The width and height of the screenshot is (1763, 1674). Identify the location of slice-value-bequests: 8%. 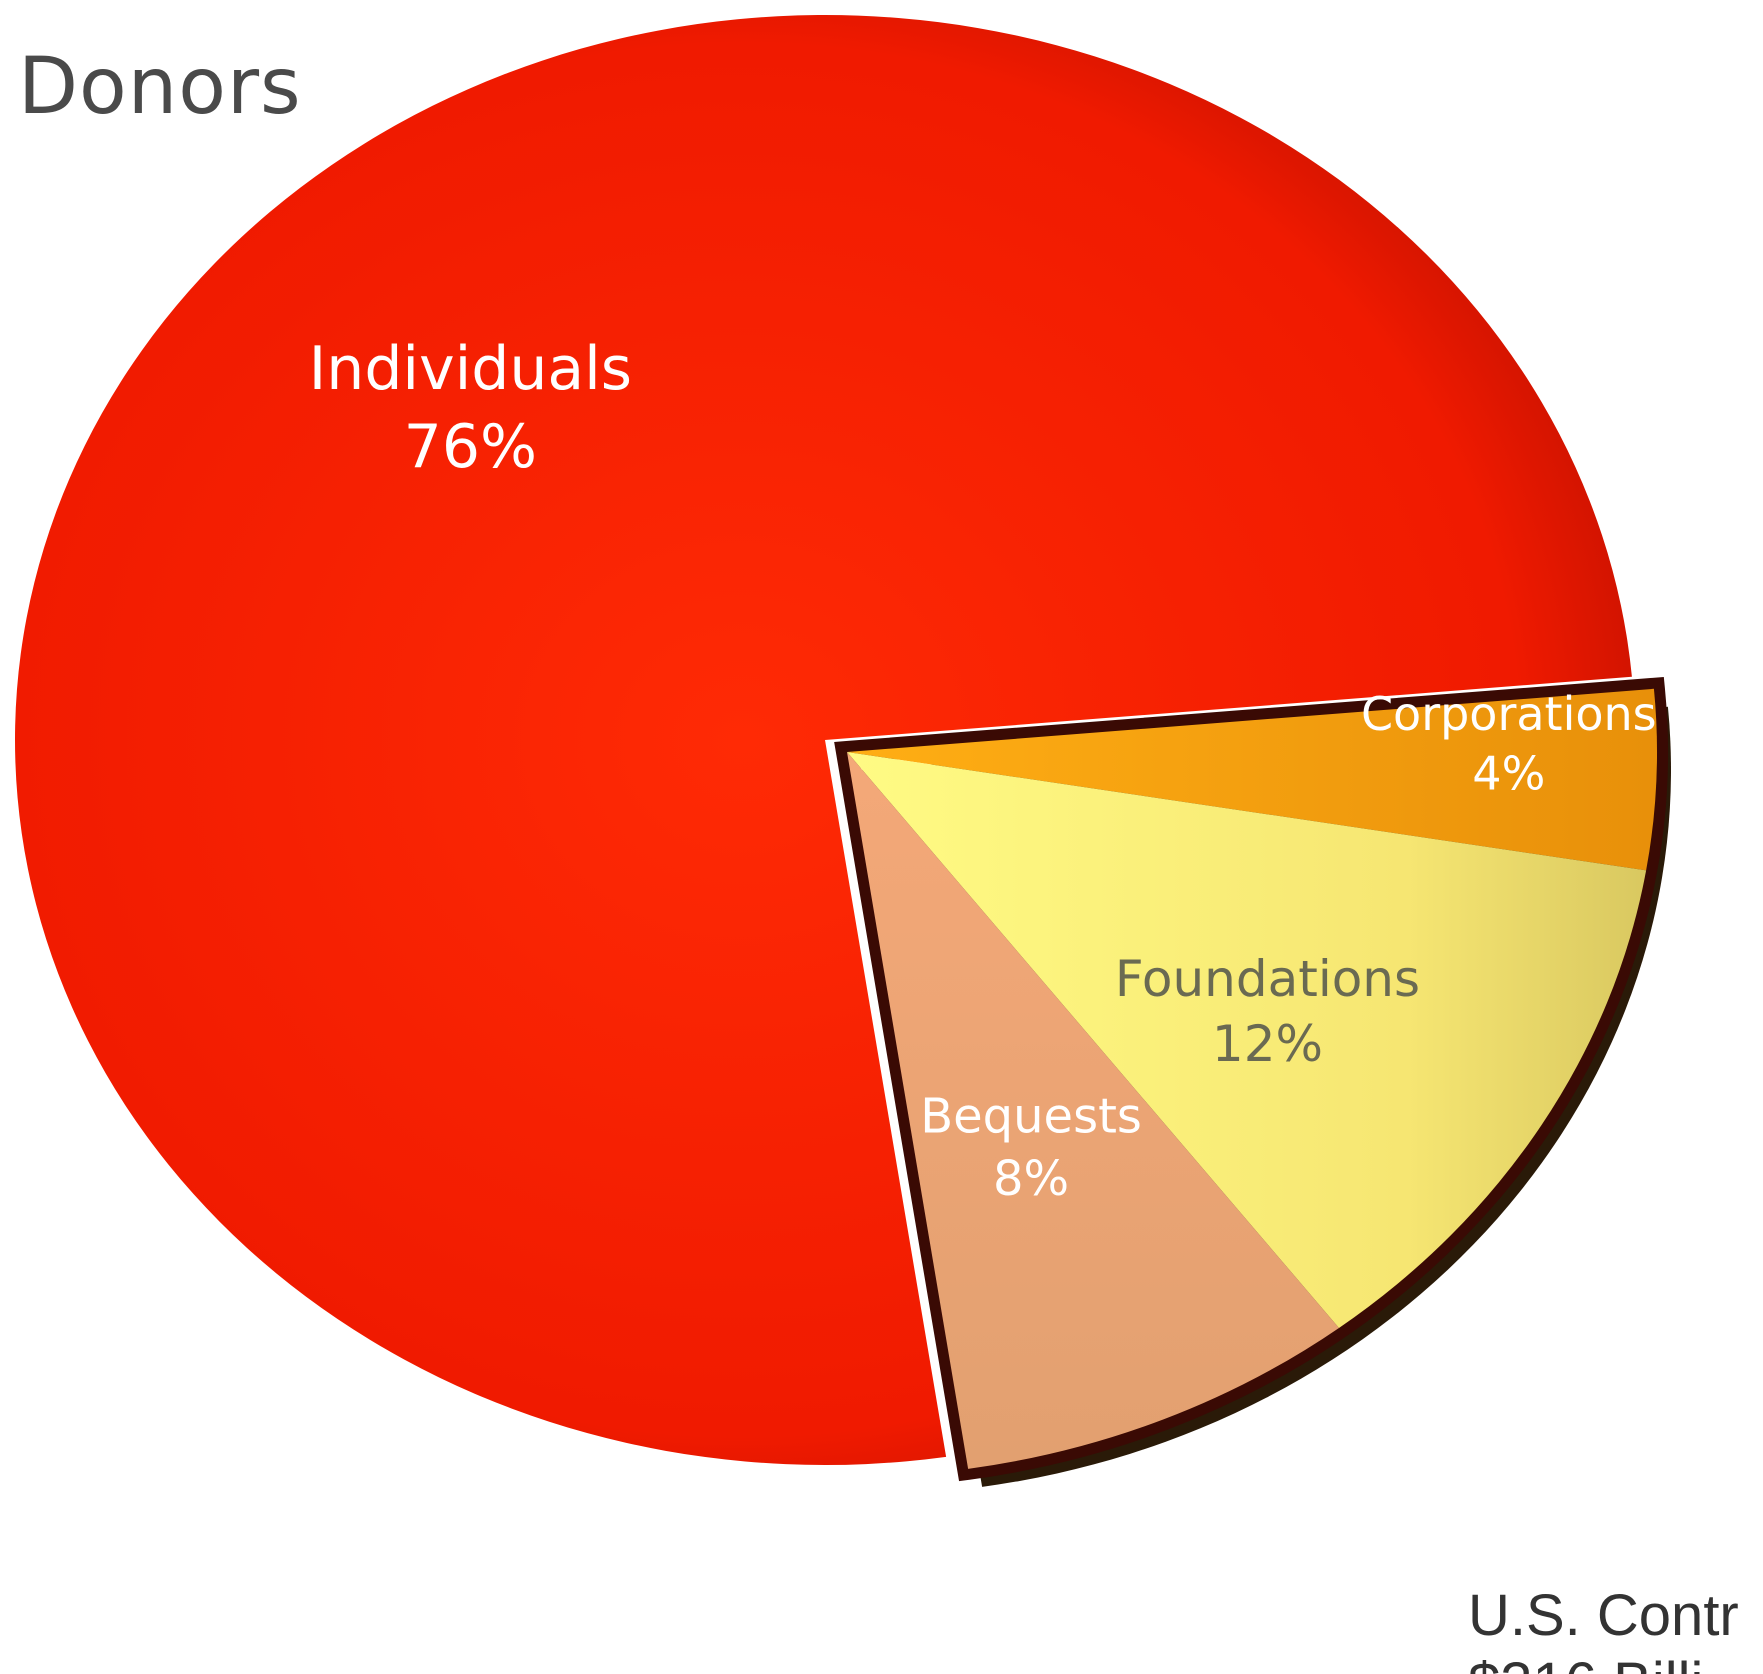
(1031, 1179).